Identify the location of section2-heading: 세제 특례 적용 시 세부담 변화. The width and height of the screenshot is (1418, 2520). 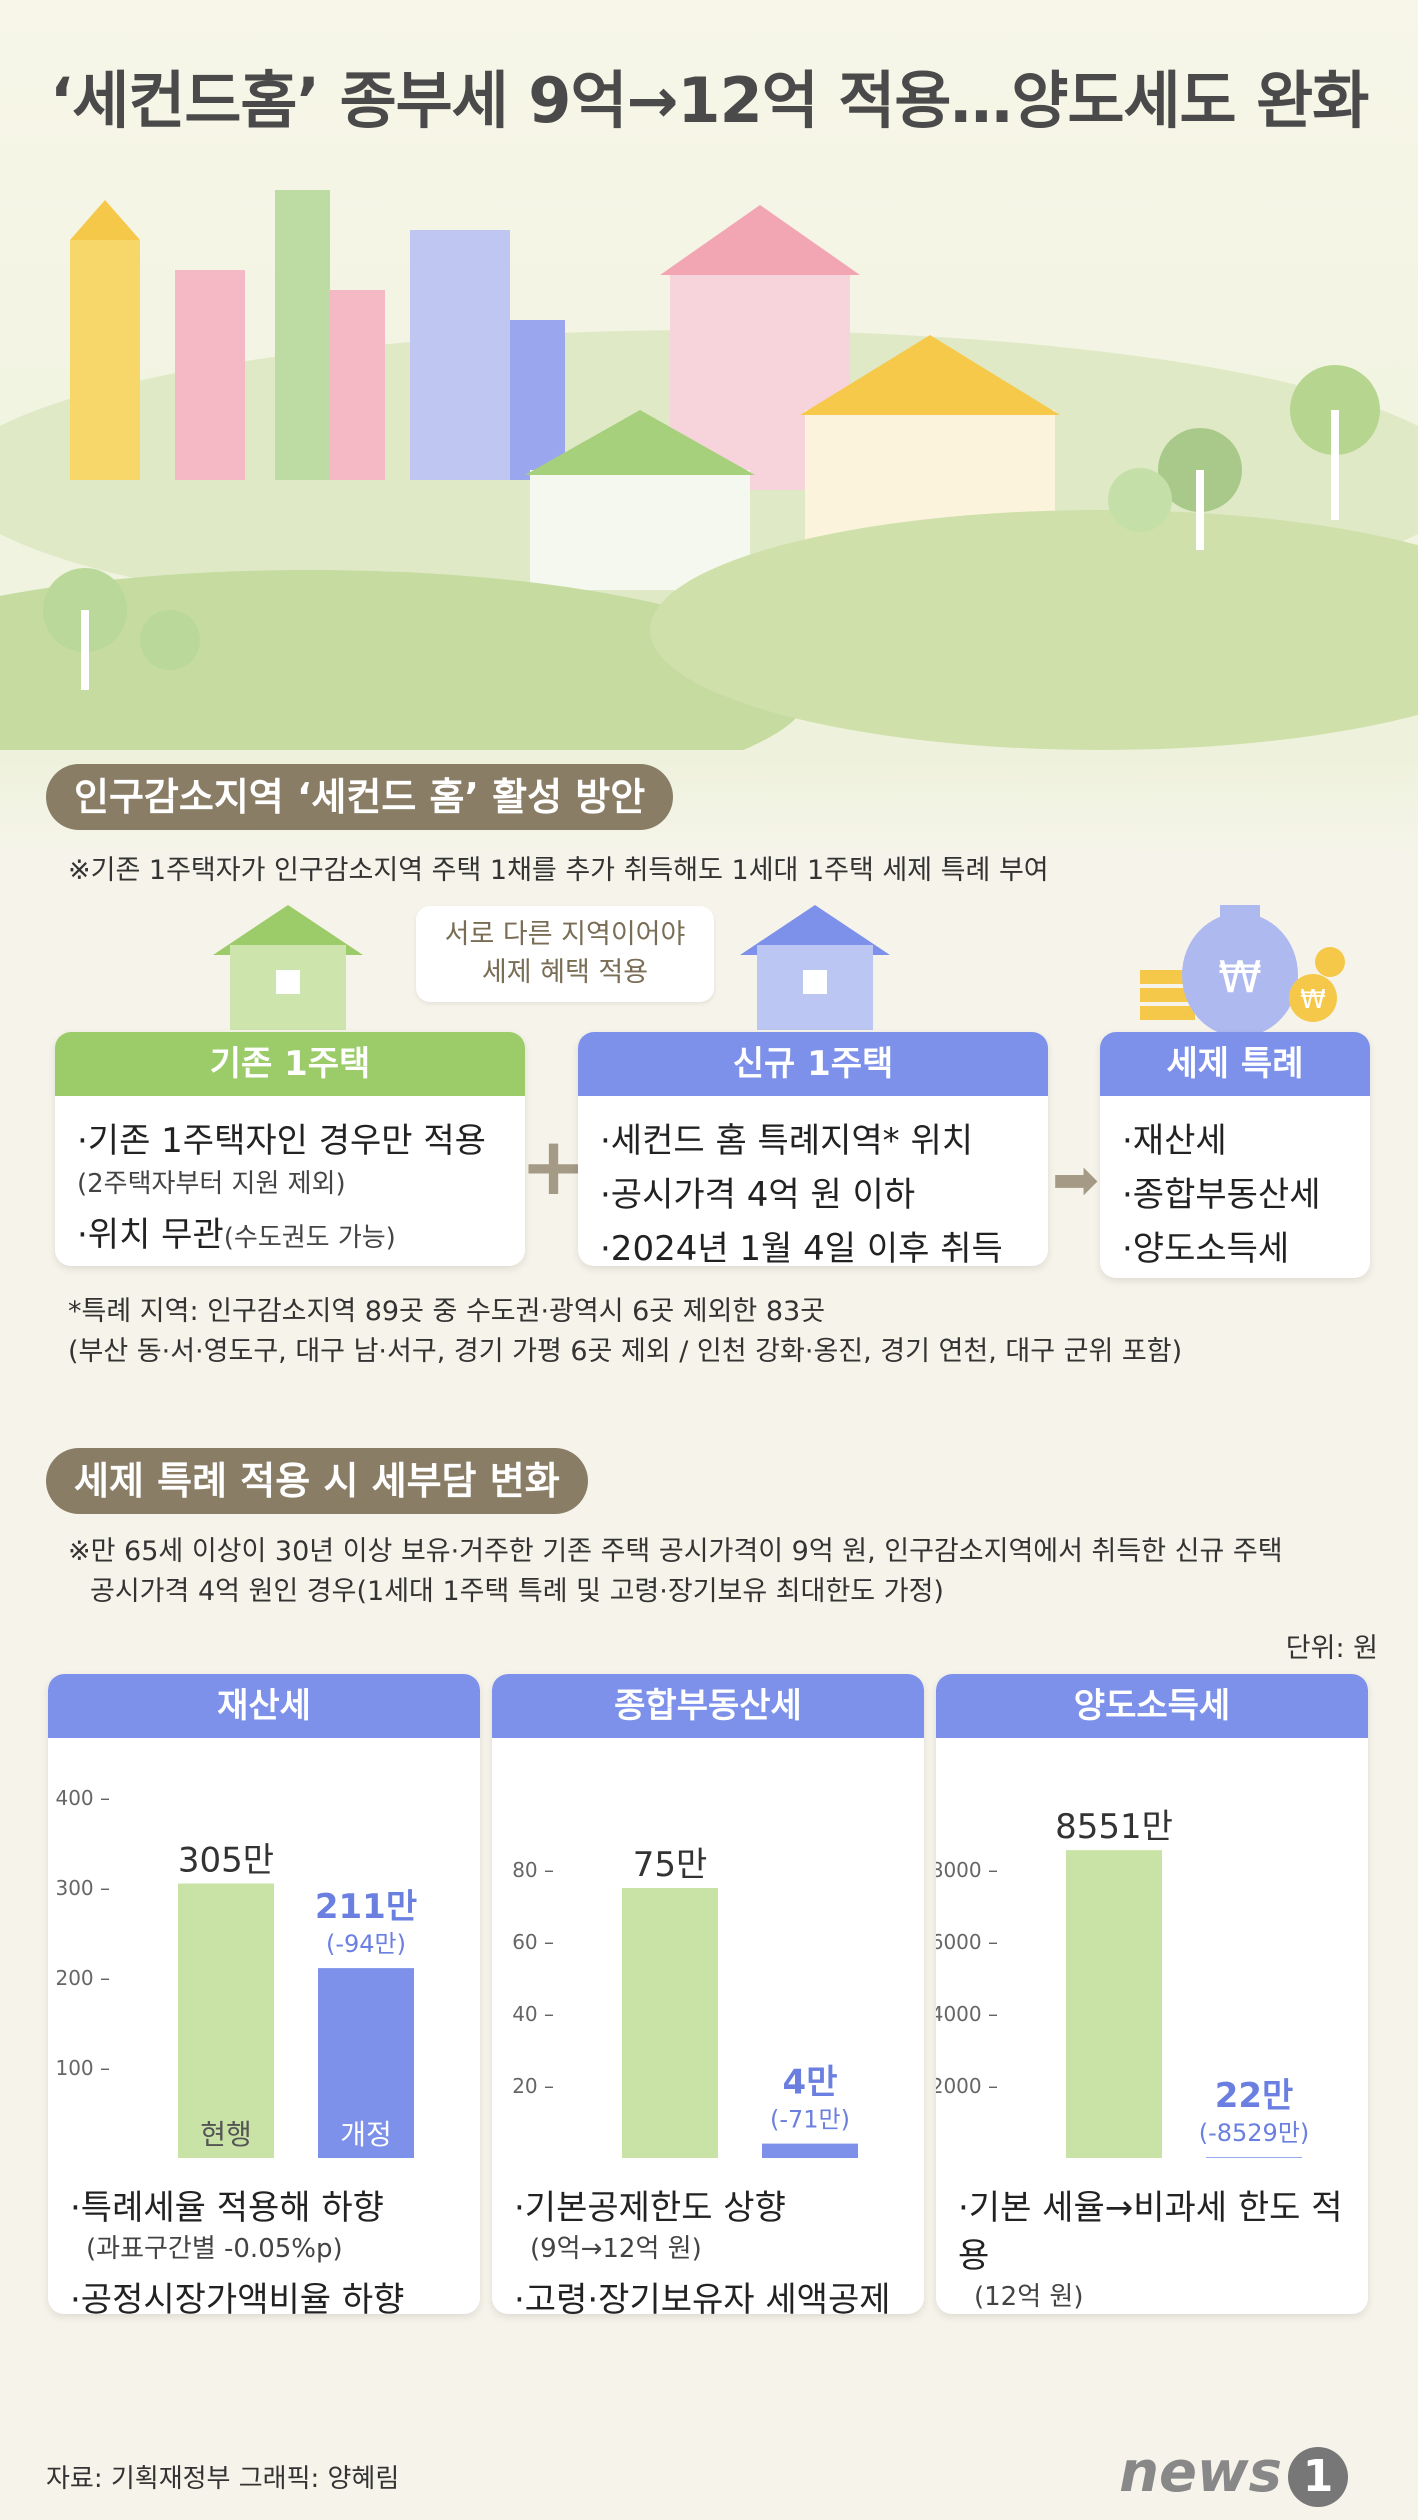
(317, 1481).